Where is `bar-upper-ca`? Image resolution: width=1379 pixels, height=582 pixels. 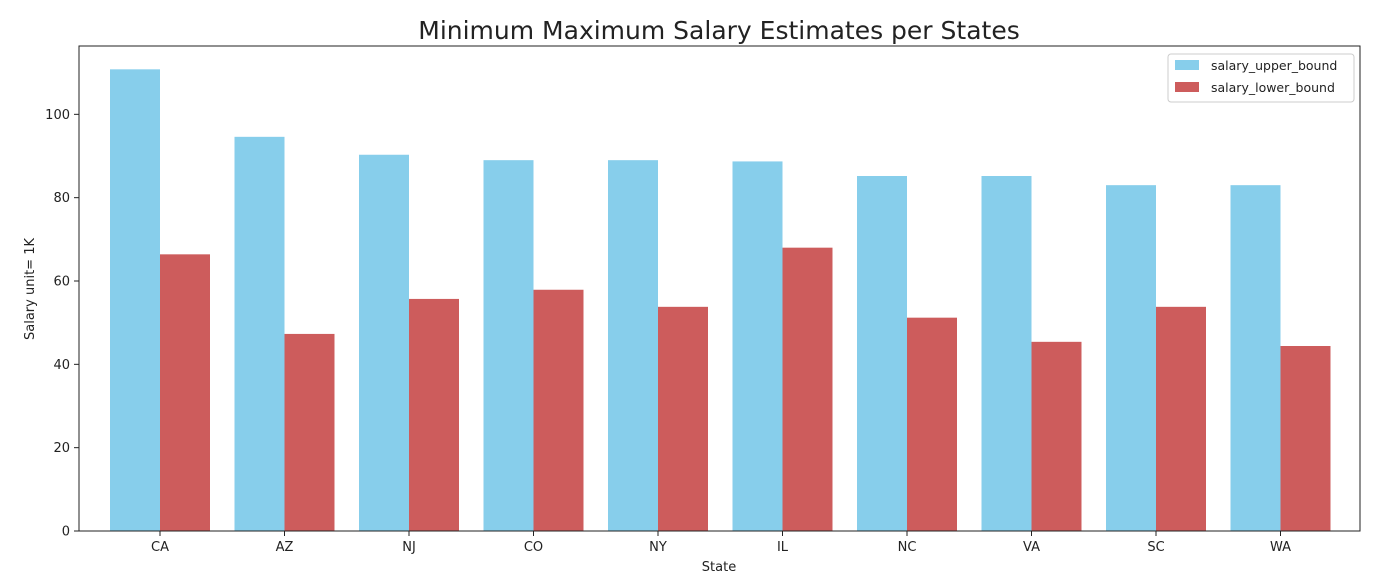 bar-upper-ca is located at coordinates (135, 300).